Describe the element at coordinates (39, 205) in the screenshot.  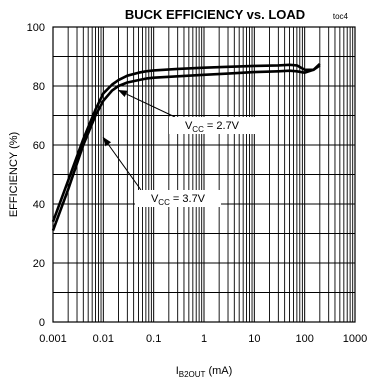
I see `y-tick-label: 40` at that location.